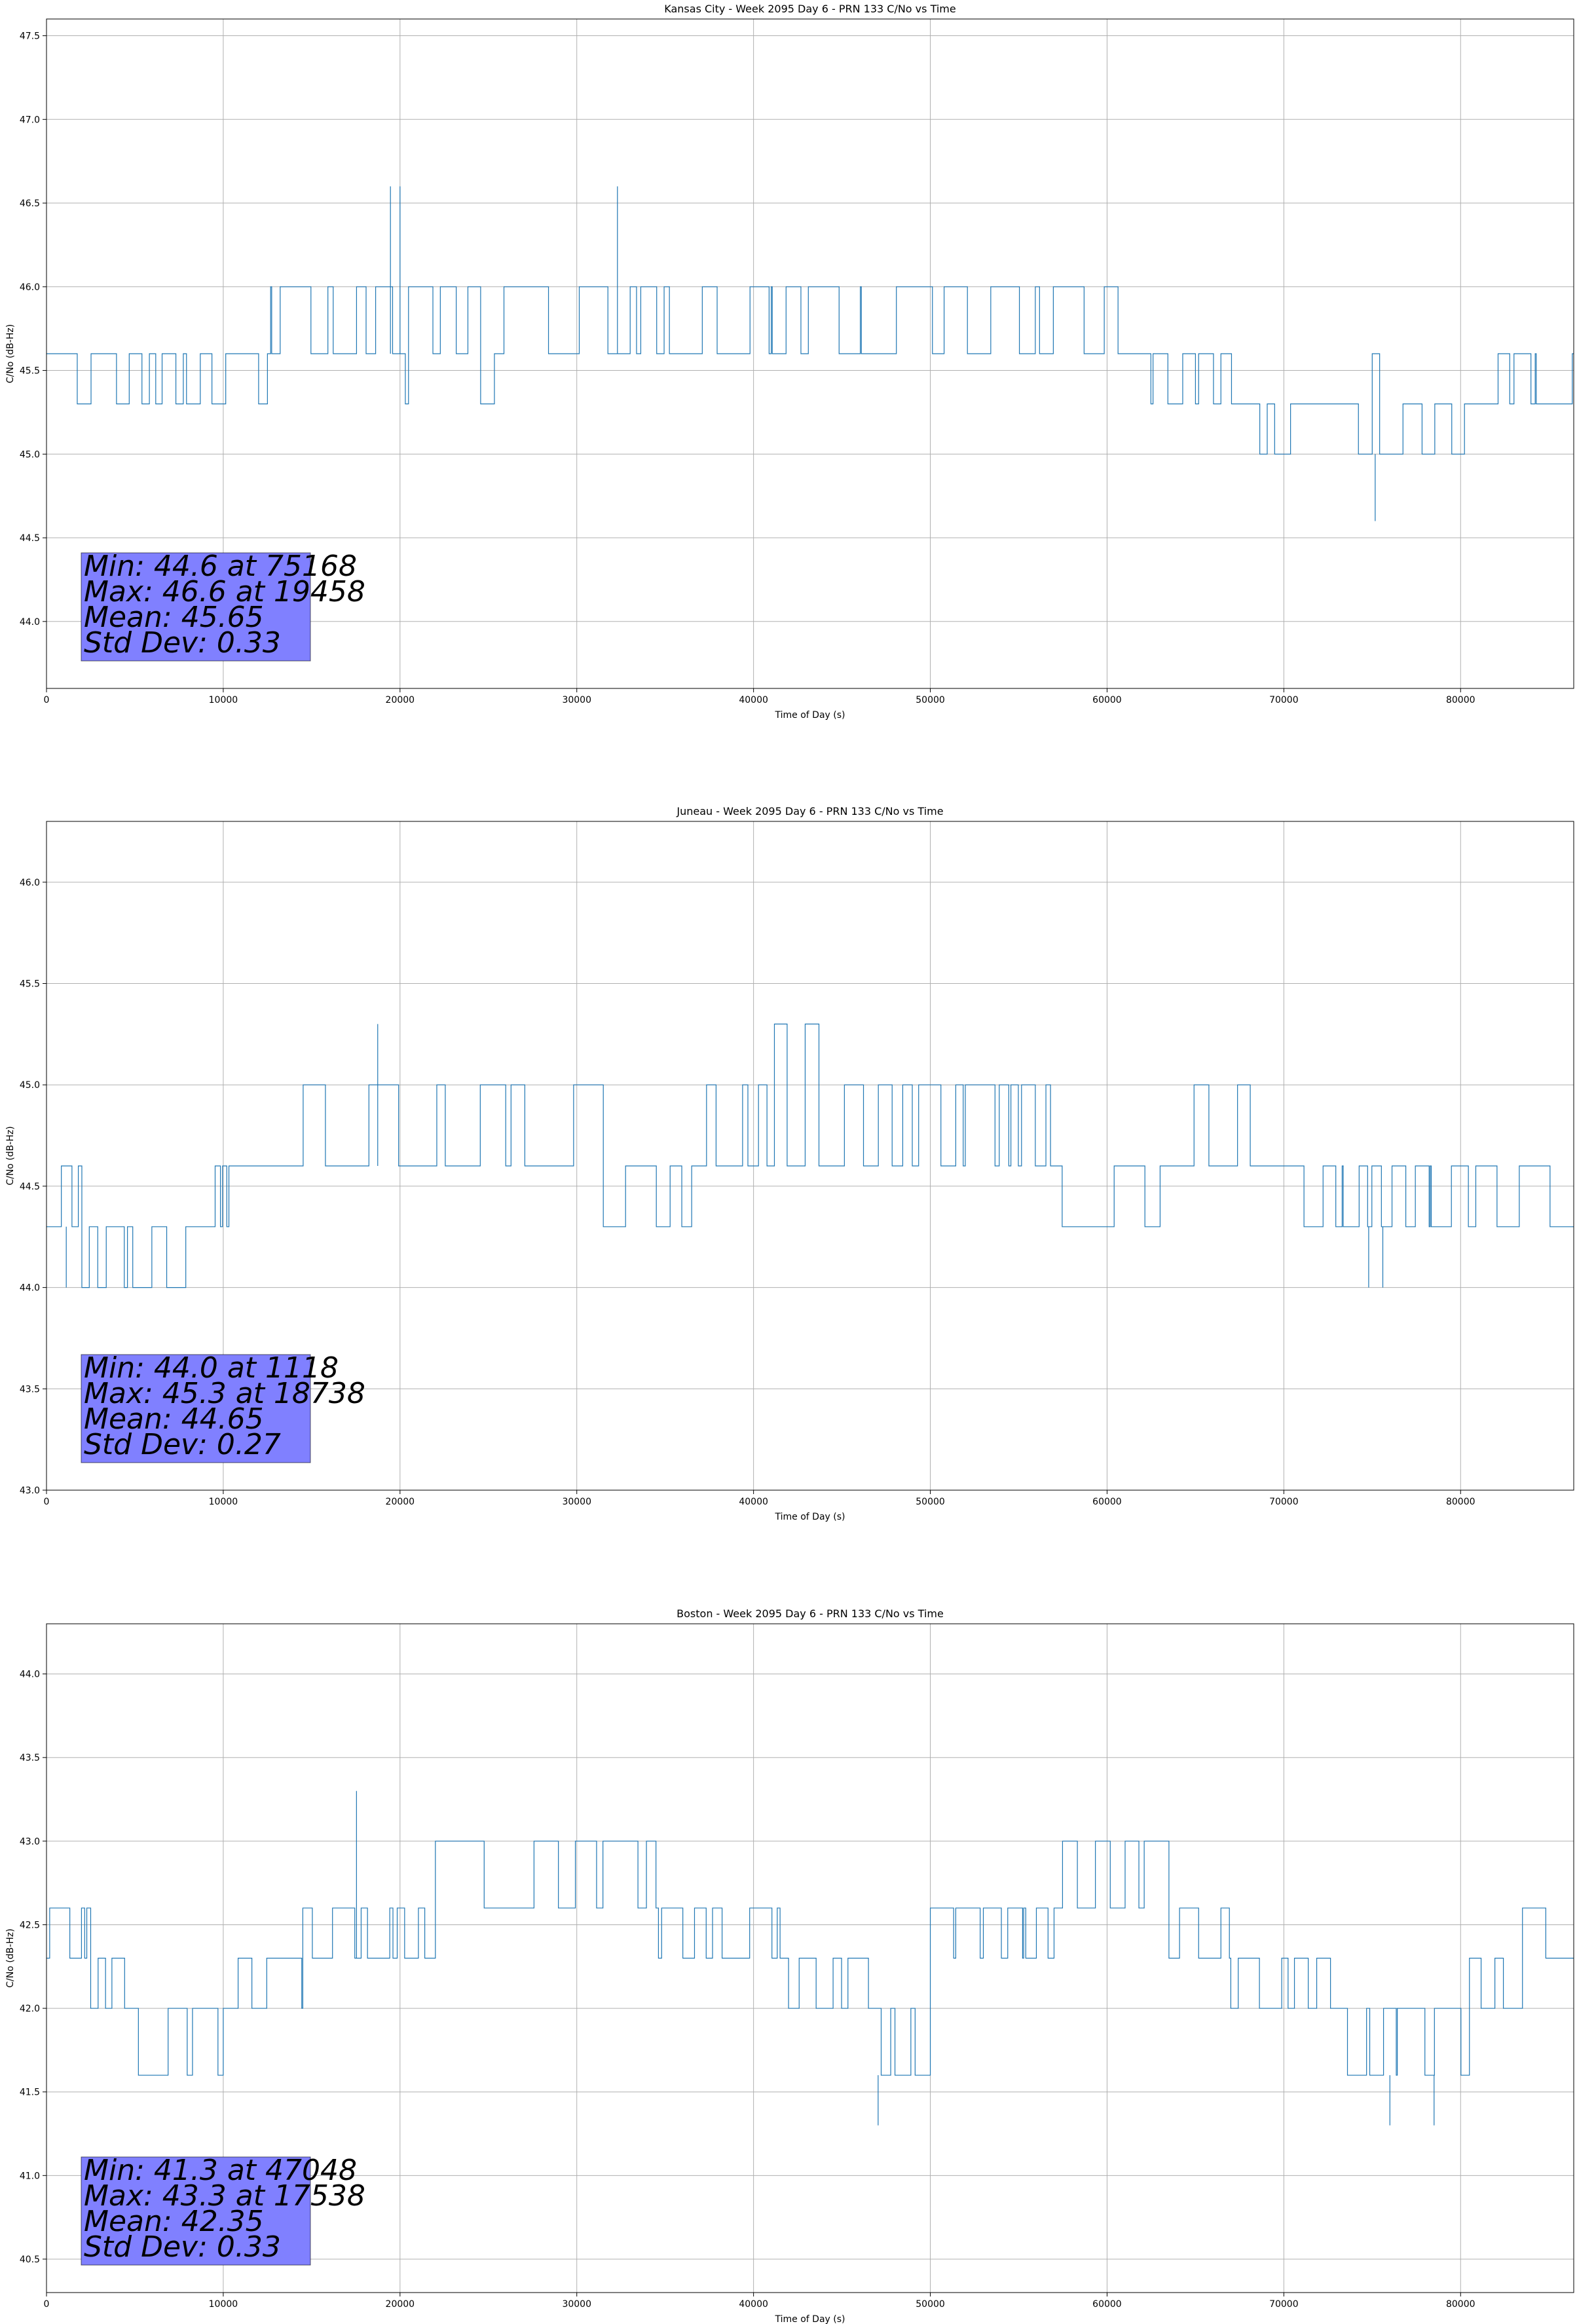 Image resolution: width=1577 pixels, height=2324 pixels. What do you see at coordinates (30, 2009) in the screenshot?
I see `y-tick-label: 42.0` at bounding box center [30, 2009].